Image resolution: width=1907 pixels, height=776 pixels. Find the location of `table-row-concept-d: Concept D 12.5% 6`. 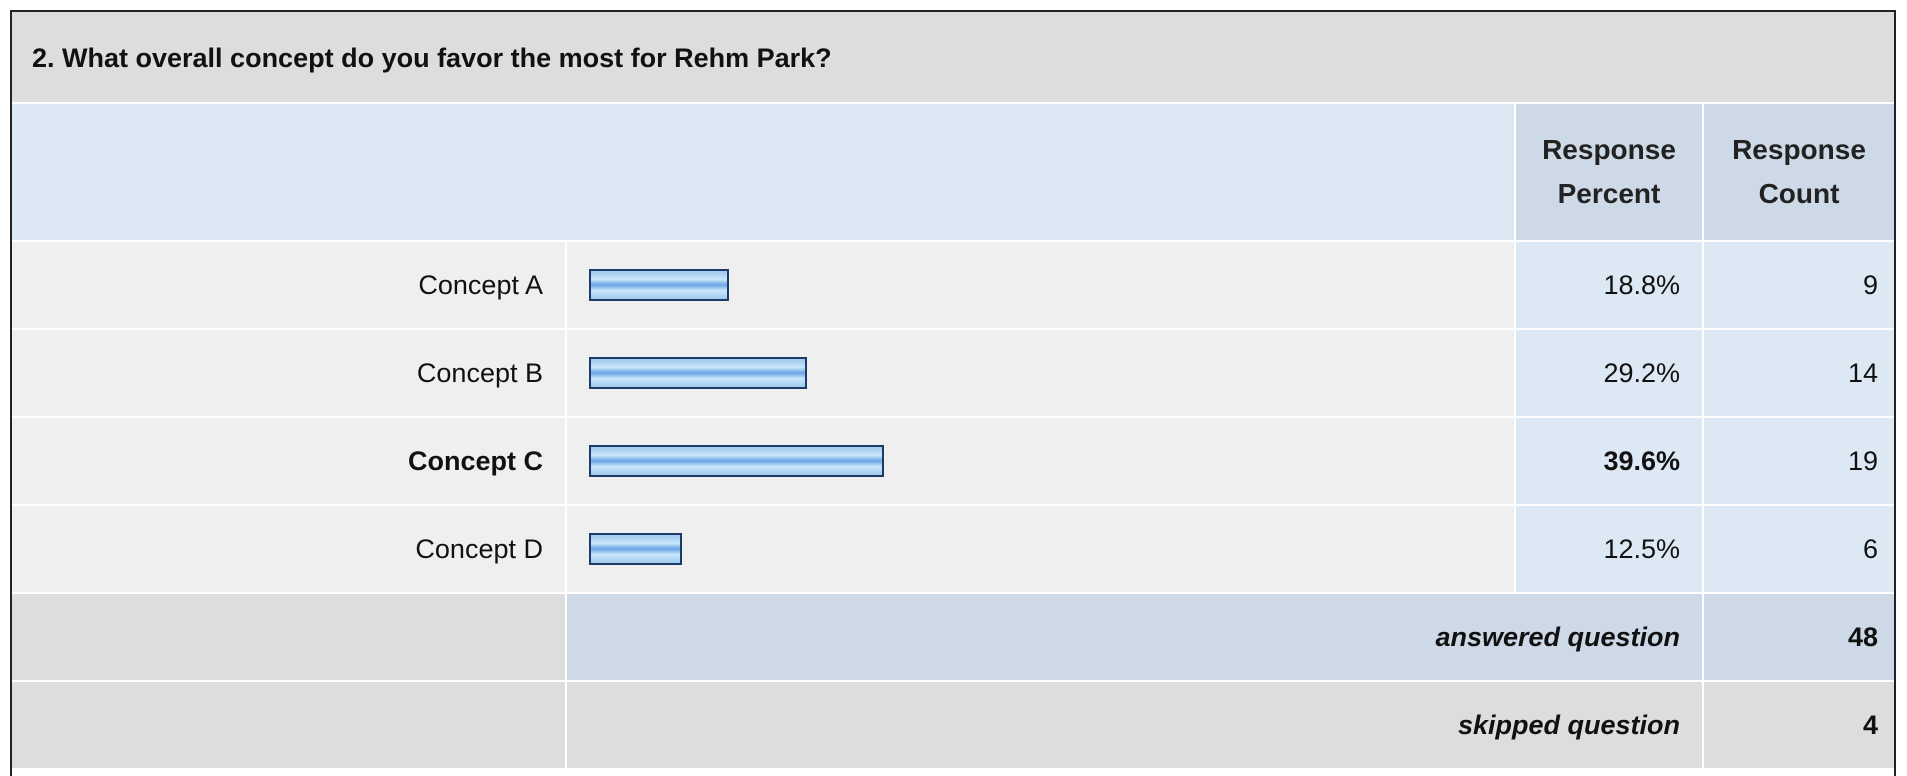

table-row-concept-d: Concept D 12.5% 6 is located at coordinates (953, 548).